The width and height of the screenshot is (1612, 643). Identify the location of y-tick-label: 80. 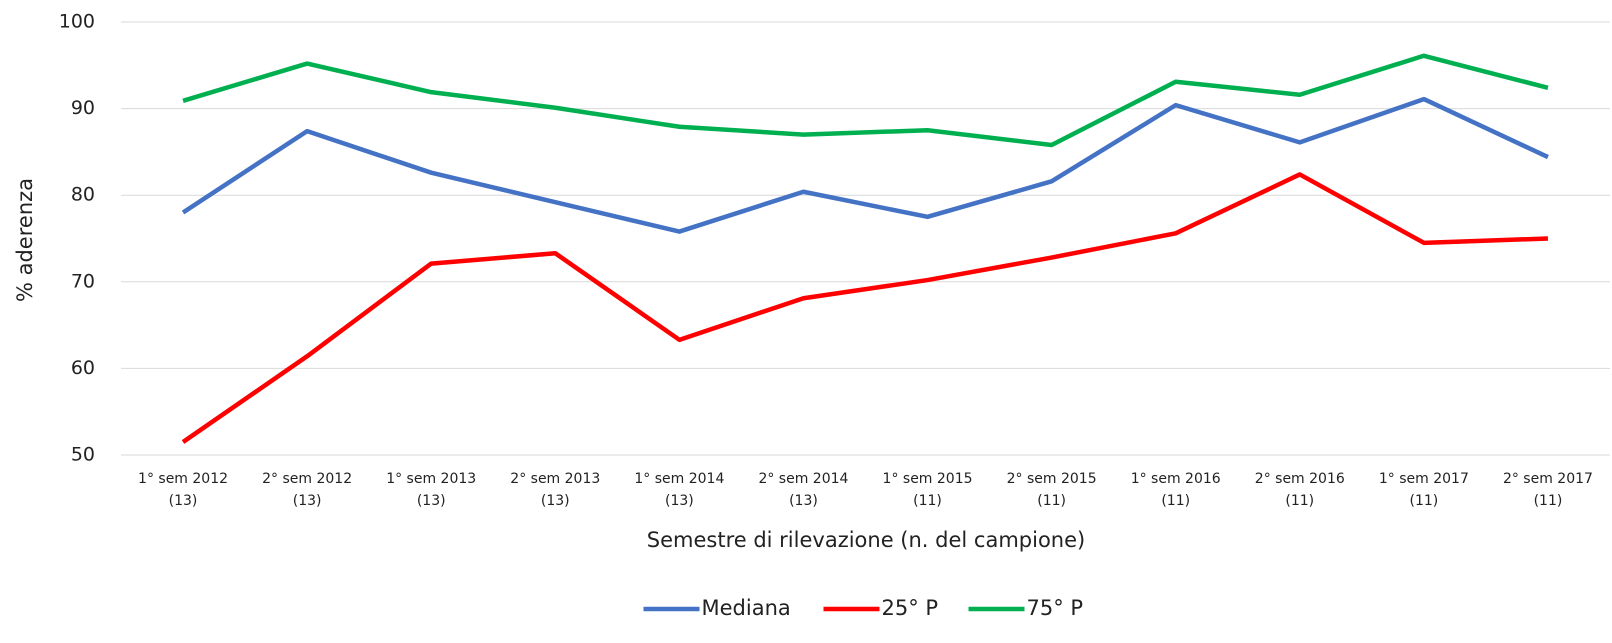
(83, 195).